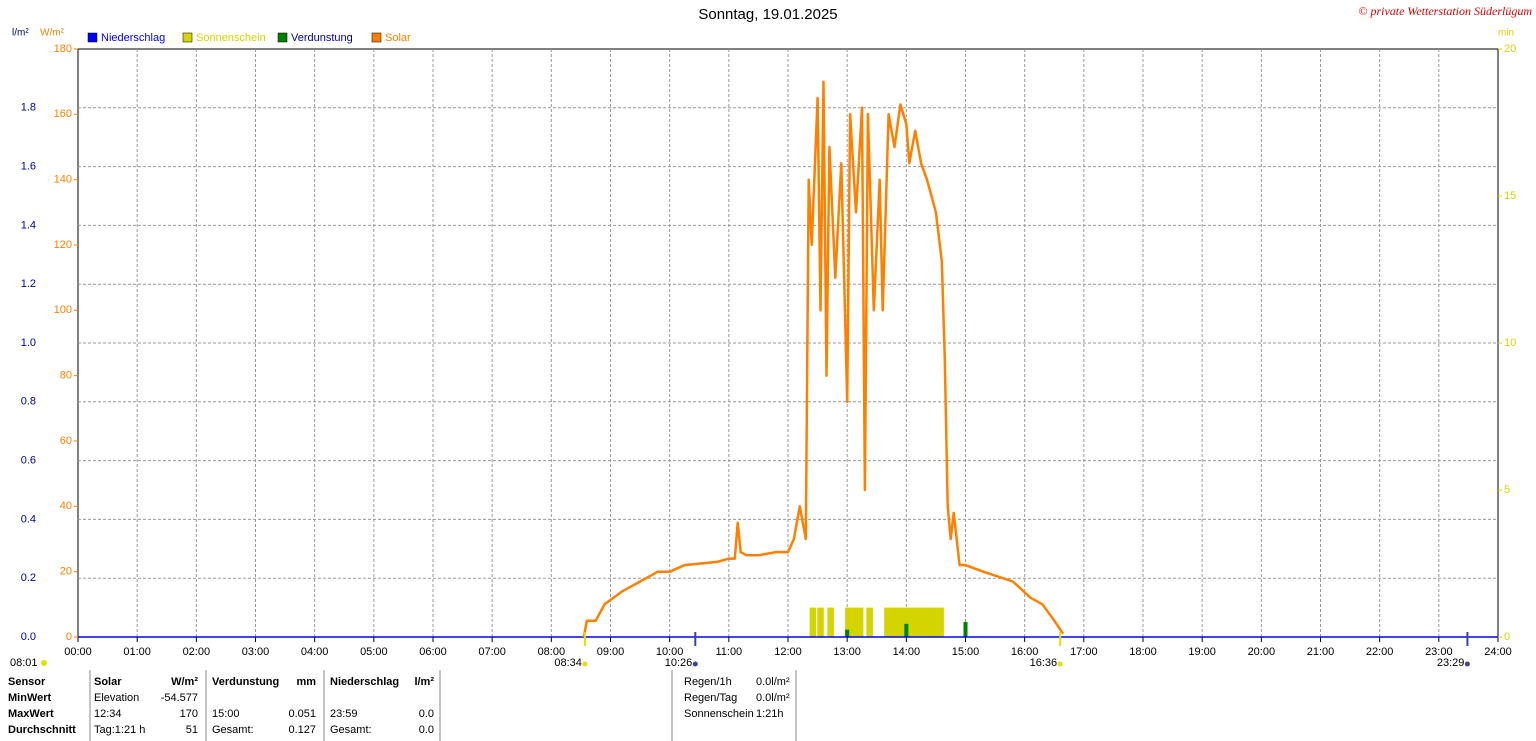 The image size is (1536, 741). What do you see at coordinates (364, 682) in the screenshot?
I see `stats-cell: Niederschlag` at bounding box center [364, 682].